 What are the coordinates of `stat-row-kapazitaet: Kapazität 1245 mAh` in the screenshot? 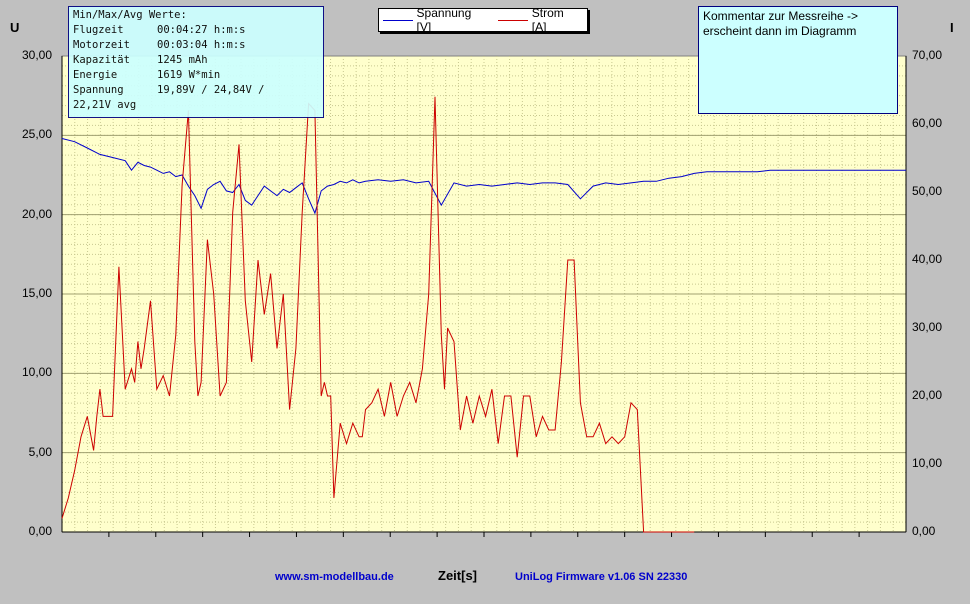 It's located at (196, 60).